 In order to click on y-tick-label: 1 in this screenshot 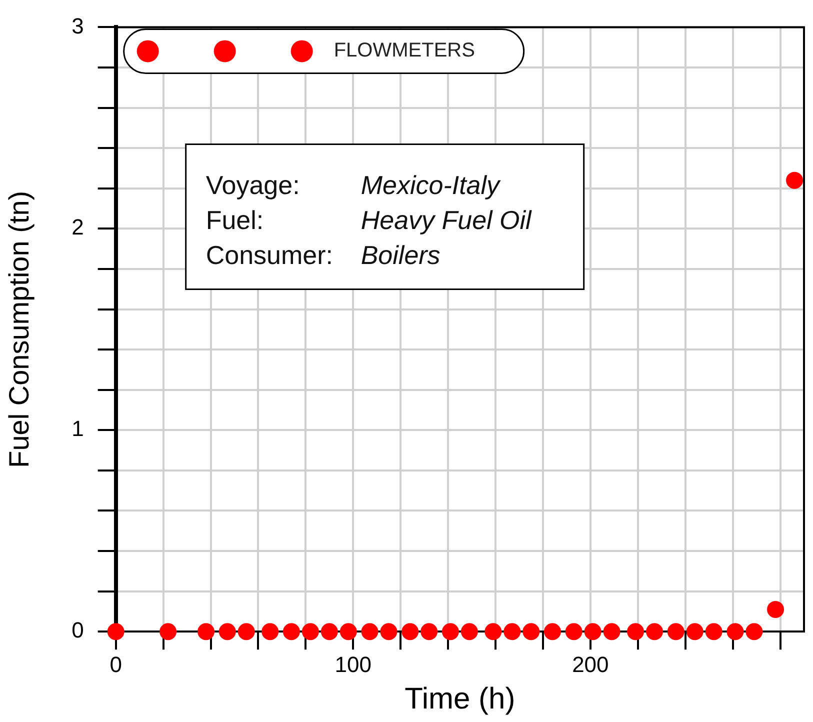, I will do `click(78, 429)`.